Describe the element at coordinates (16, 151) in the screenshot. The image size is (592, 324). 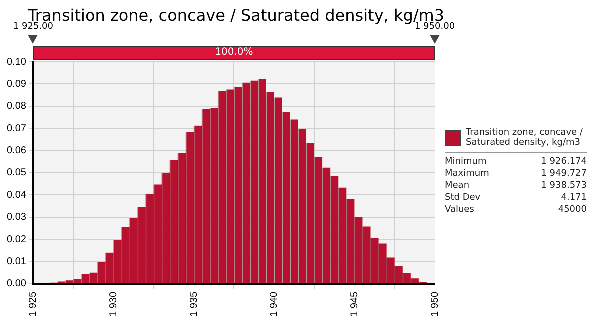
I see `y-tick-label: 0.06` at that location.